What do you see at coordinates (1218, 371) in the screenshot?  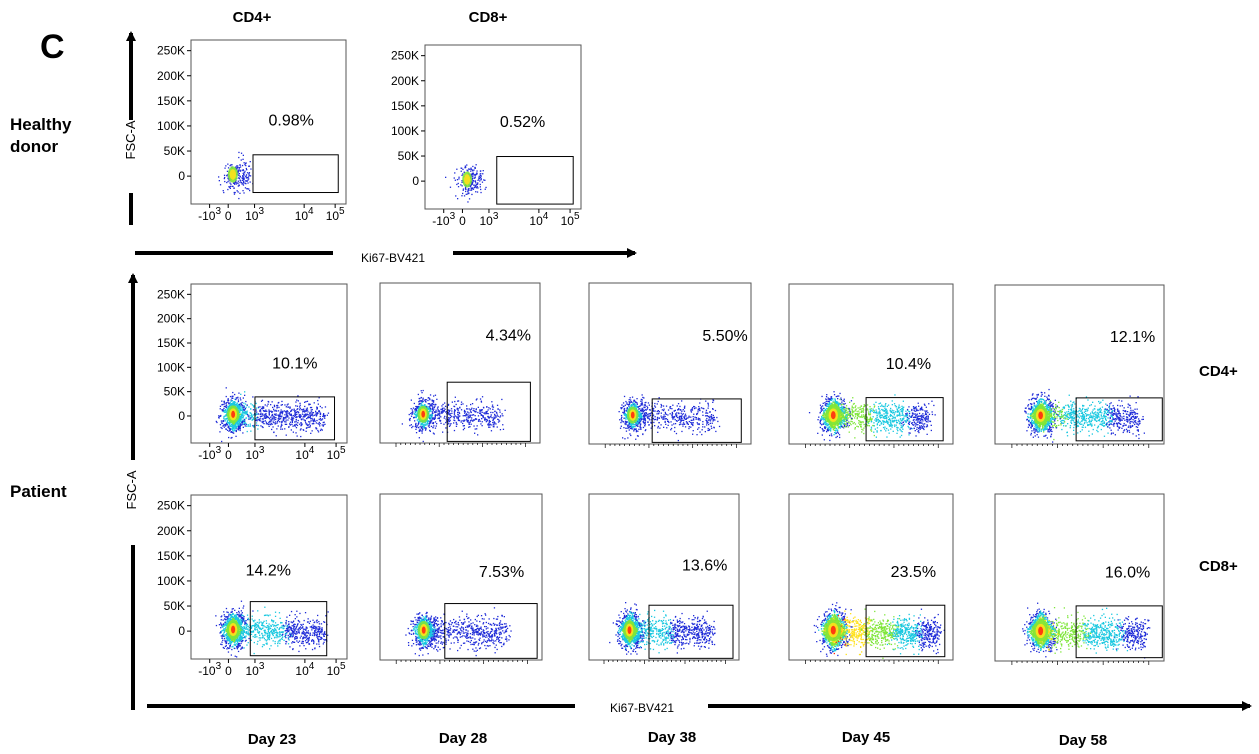 I see `row-right-label-cd4: CD4+` at bounding box center [1218, 371].